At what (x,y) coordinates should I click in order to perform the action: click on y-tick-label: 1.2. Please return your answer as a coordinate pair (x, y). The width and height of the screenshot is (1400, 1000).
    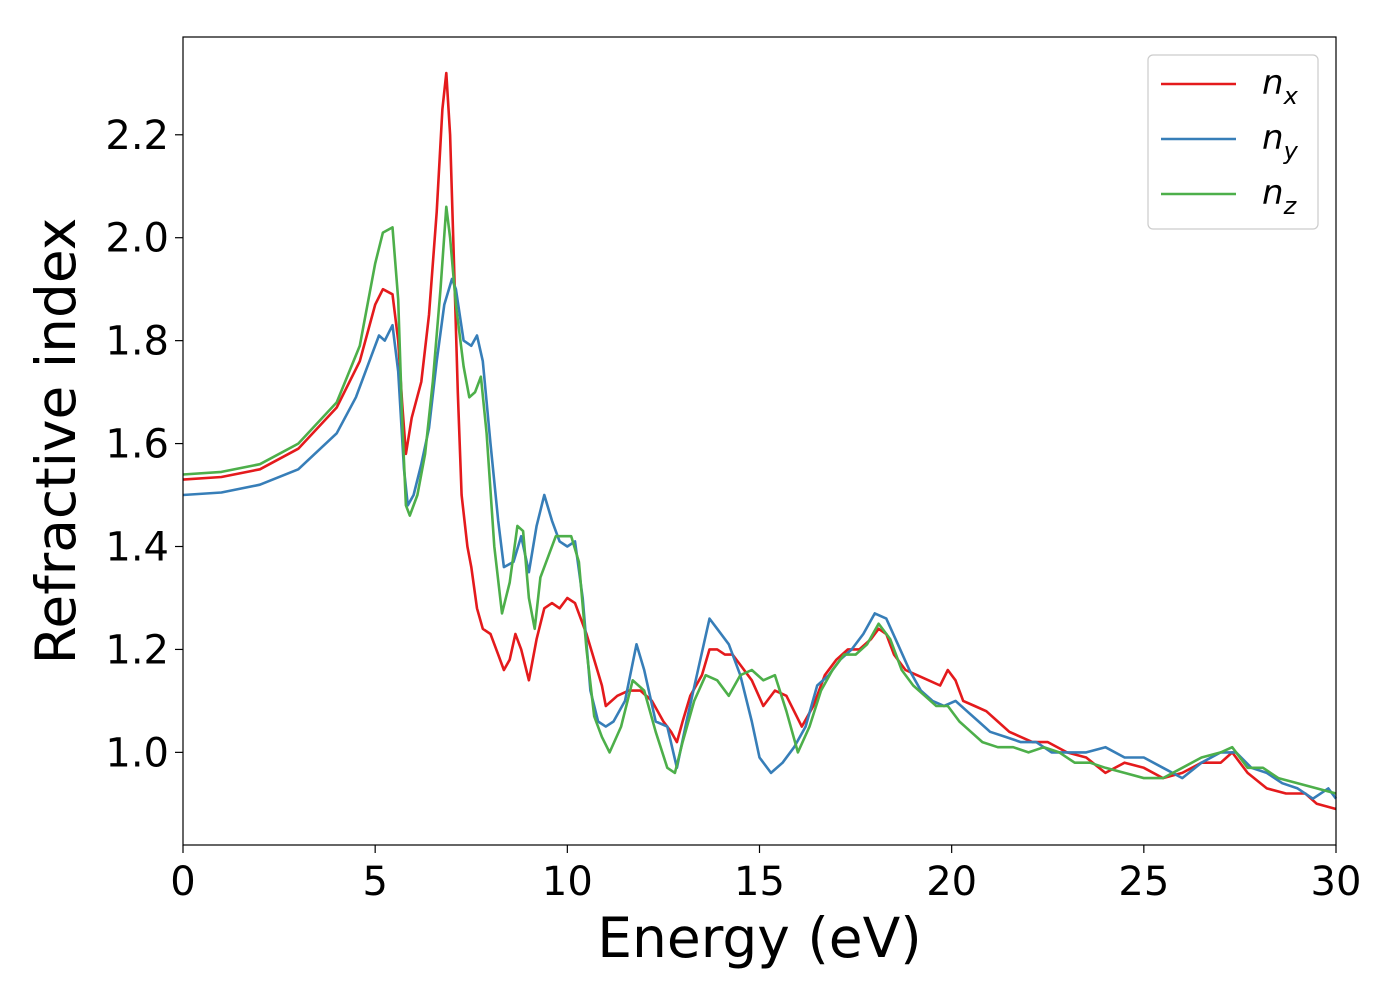
    Looking at the image, I should click on (137, 650).